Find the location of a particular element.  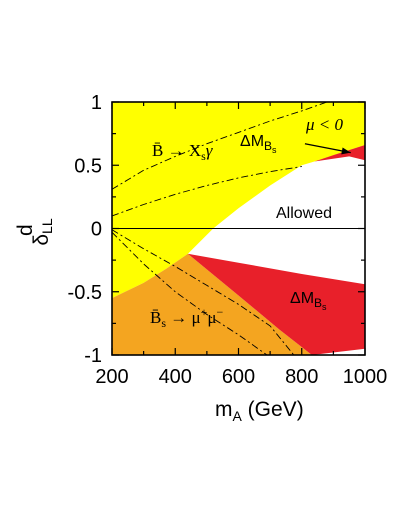

dashed-curve-bsgamma-dashed-lower is located at coordinates (206, 191).